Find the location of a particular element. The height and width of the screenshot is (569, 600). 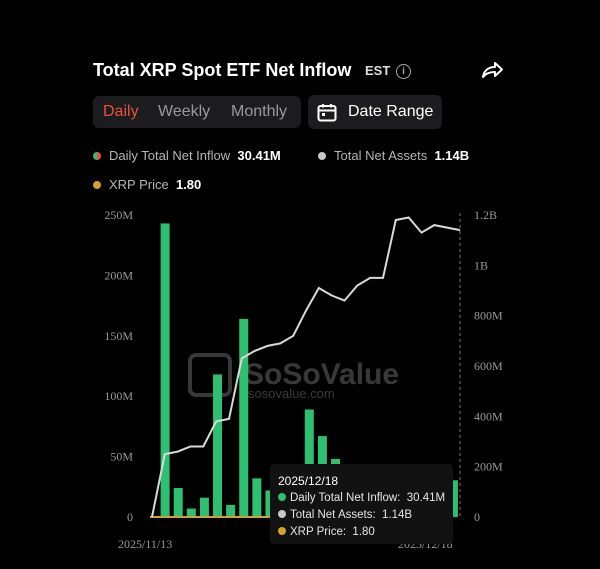

y-right-tick: 800M is located at coordinates (488, 316).